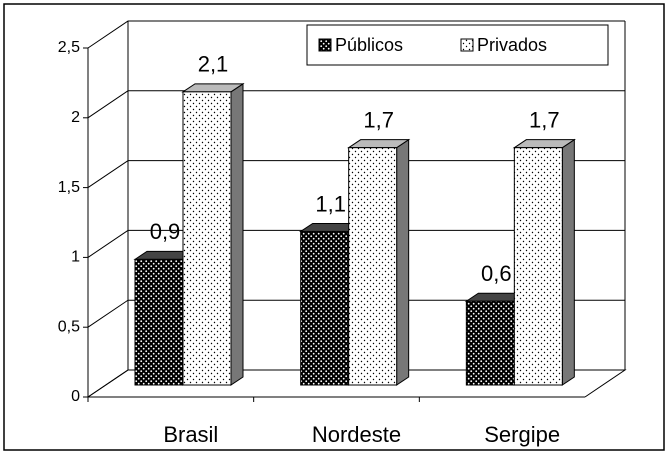 Image resolution: width=668 pixels, height=454 pixels. I want to click on x-tick-label: Nordeste, so click(356, 434).